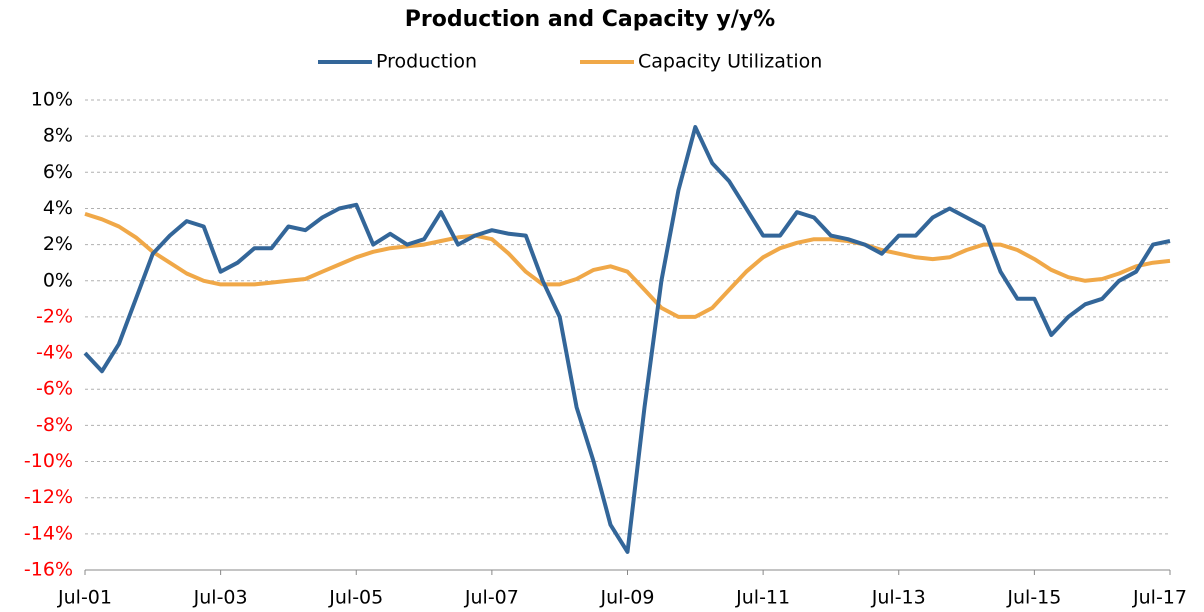 This screenshot has height=612, width=1204. What do you see at coordinates (58, 244) in the screenshot?
I see `y-tick-label: 2%` at bounding box center [58, 244].